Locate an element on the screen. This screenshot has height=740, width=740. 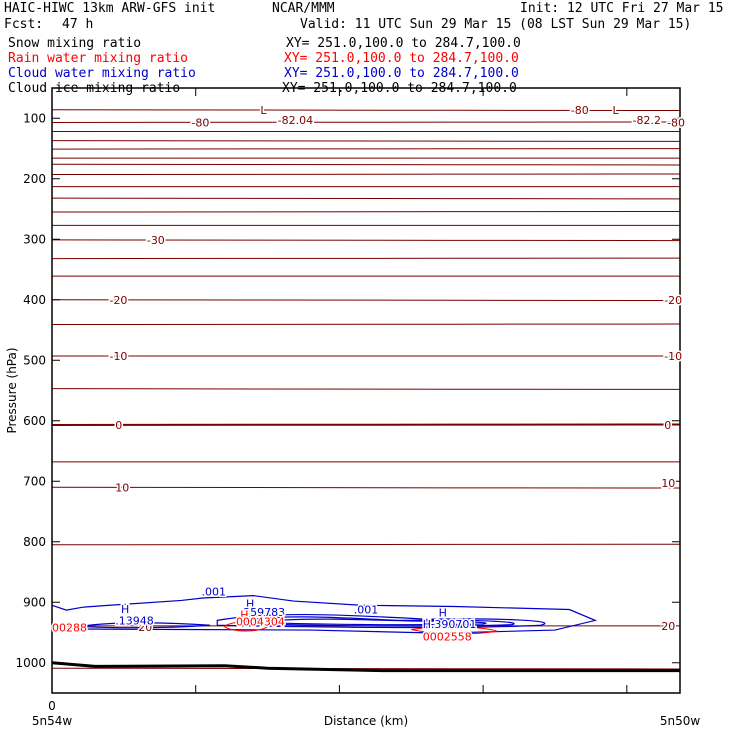
field-name-snow: Snow mixing ratio is located at coordinates (75, 43).